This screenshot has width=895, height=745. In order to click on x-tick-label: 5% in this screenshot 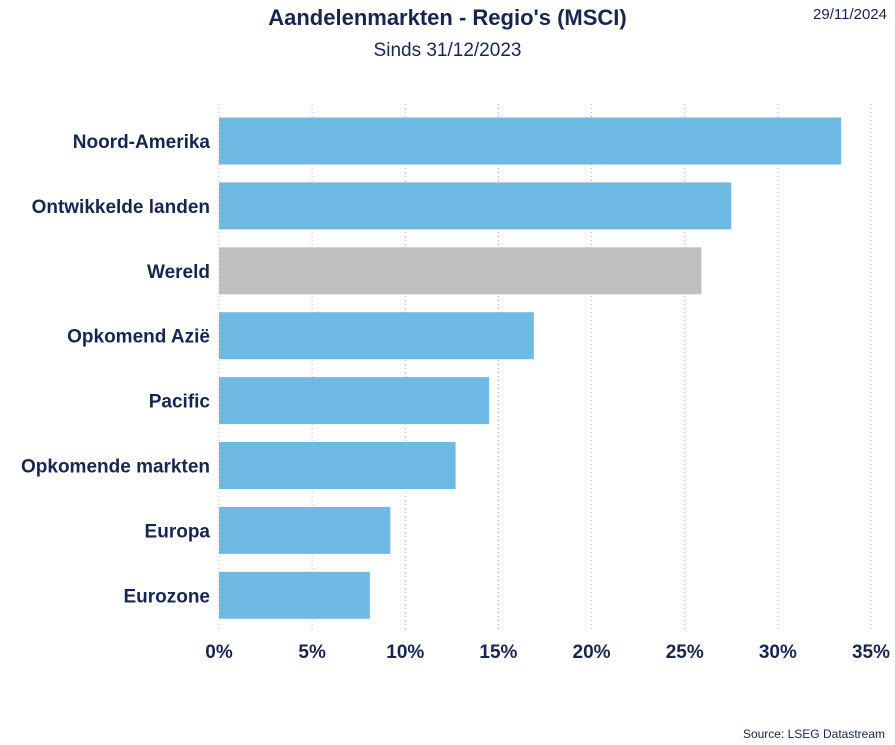, I will do `click(312, 652)`.